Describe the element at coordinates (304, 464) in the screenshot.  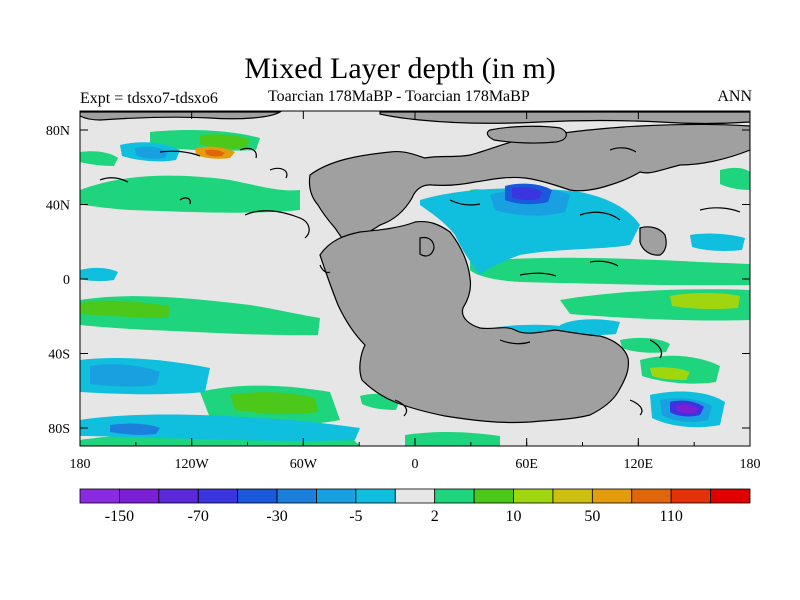
I see `x-tick-label: 60W` at that location.